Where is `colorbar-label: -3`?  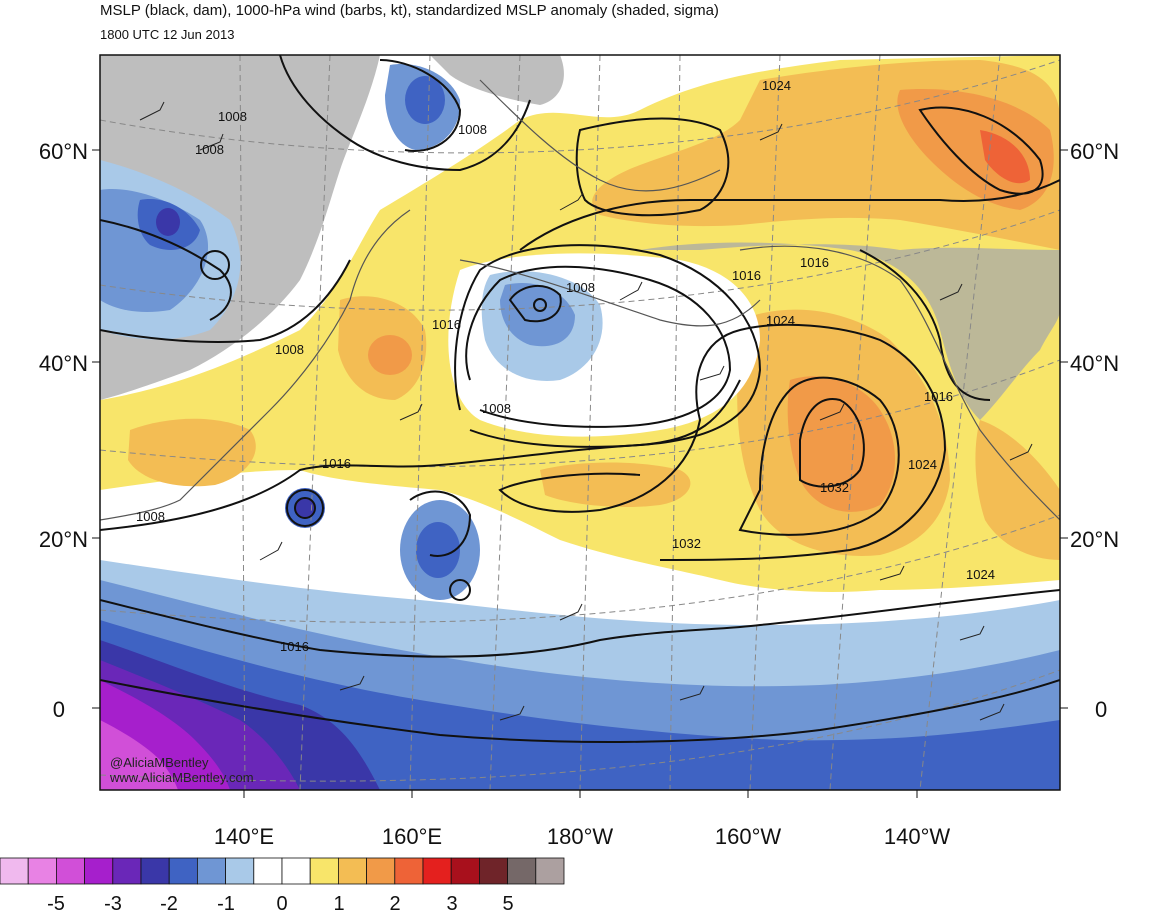 colorbar-label: -3 is located at coordinates (113, 903).